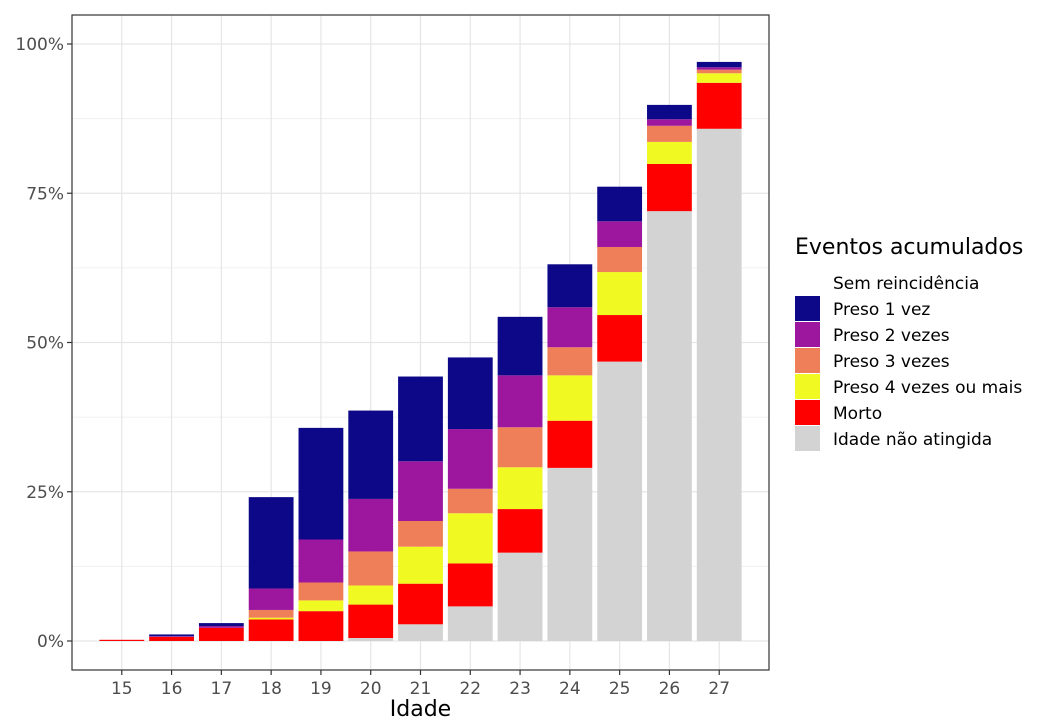 This screenshot has height=722, width=1052. Describe the element at coordinates (570, 689) in the screenshot. I see `x-tick-label: 24` at that location.